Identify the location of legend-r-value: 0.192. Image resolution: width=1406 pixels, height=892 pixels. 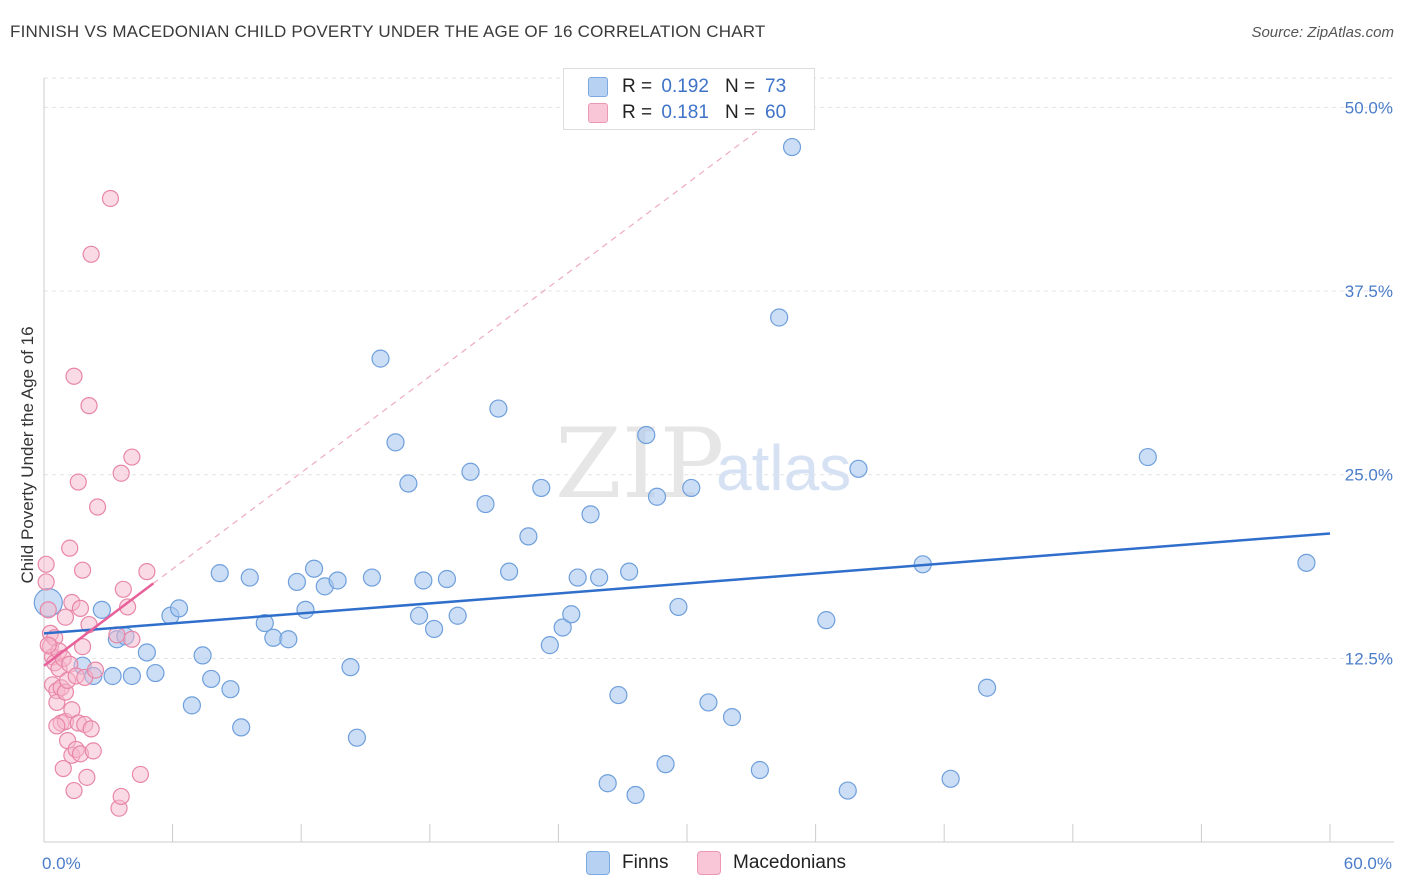
(685, 86).